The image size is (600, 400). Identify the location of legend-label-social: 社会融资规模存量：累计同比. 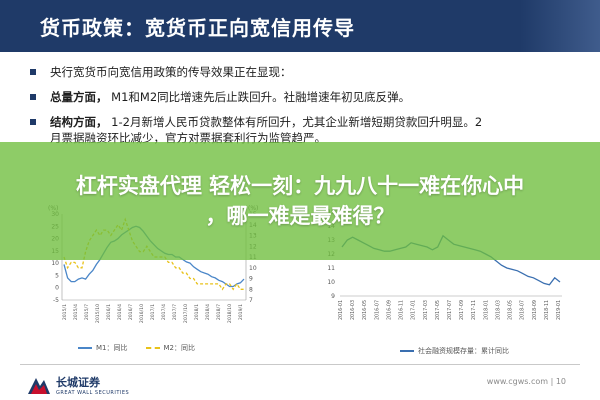
(463, 351).